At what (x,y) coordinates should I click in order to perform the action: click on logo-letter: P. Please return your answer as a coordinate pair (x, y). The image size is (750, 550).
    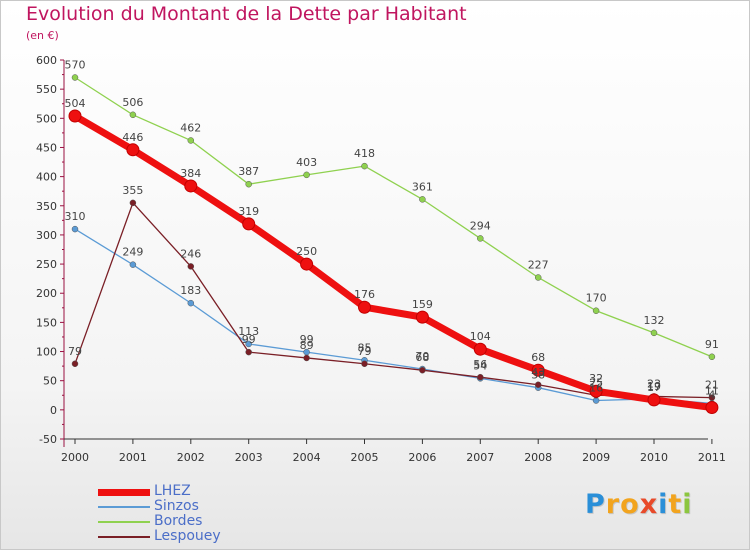
    Looking at the image, I should click on (595, 504).